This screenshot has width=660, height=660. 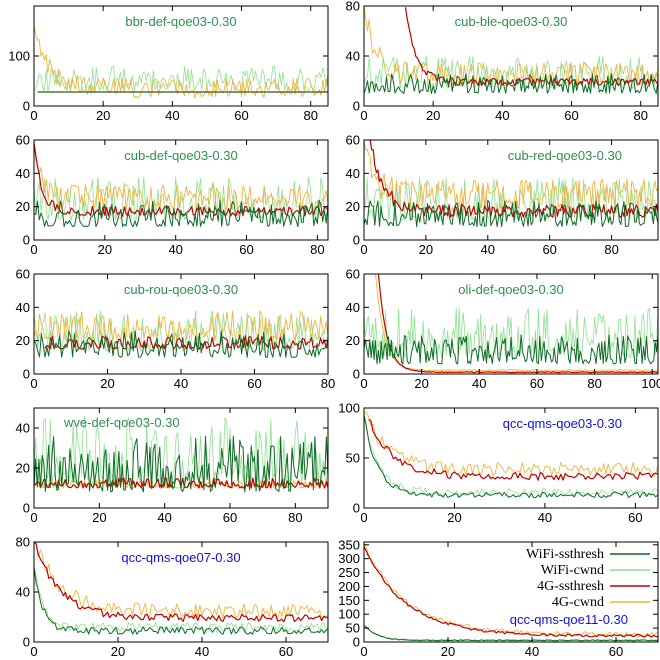 I want to click on panel-title: bbr-def-qoe03-0.30, so click(x=180, y=21).